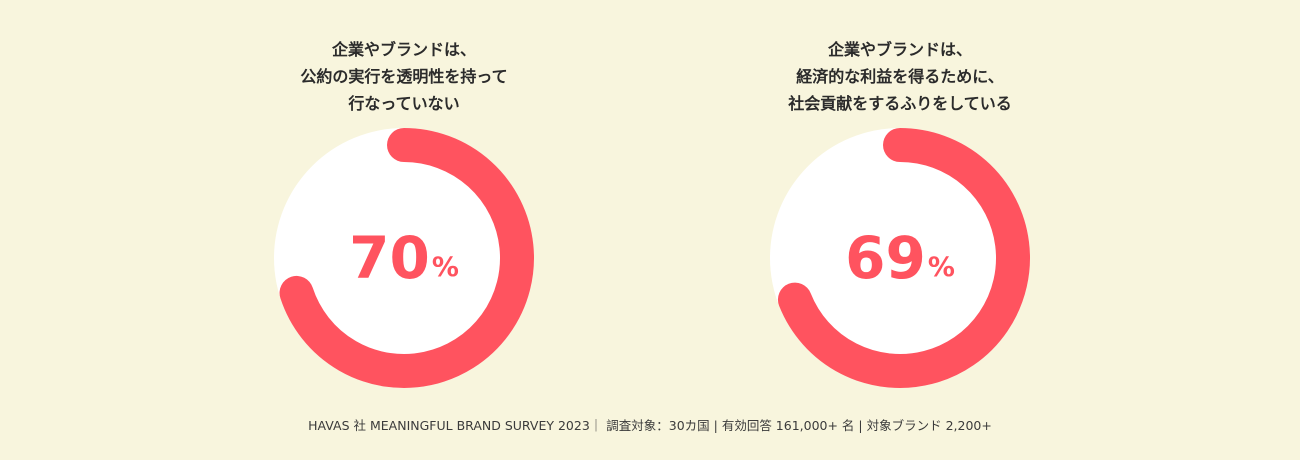  I want to click on chart-title: 企業やブランドは、 公約の実行を透明性を持って 行なっていない, so click(404, 76).